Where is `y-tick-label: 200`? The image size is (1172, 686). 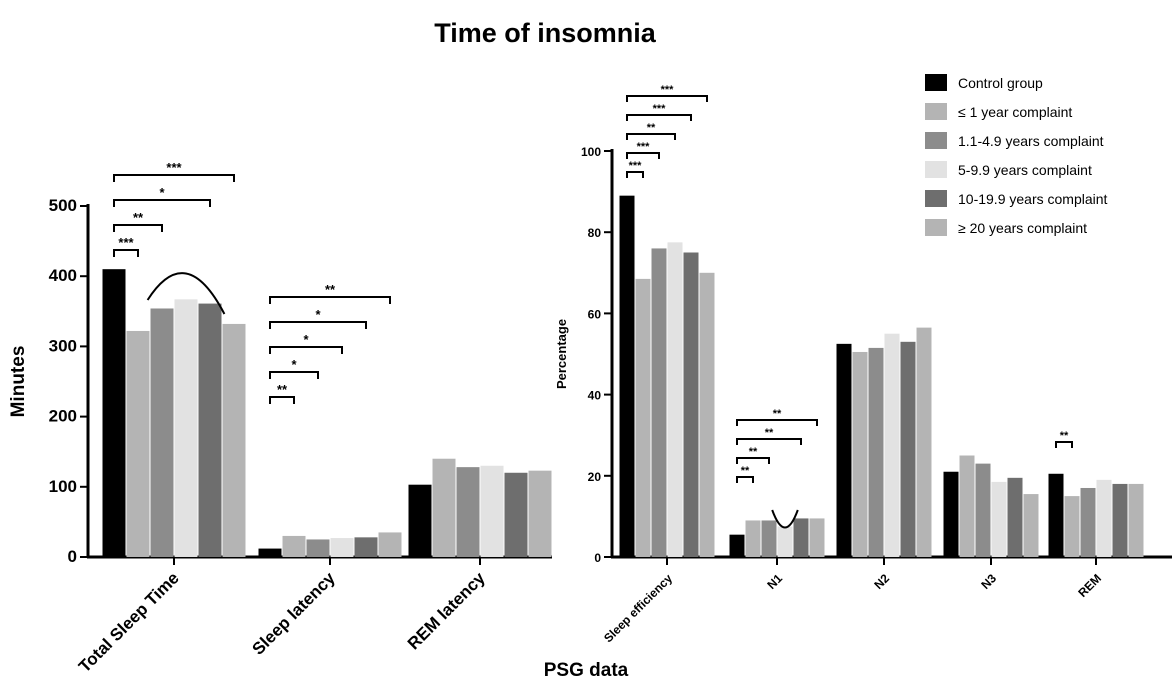 y-tick-label: 200 is located at coordinates (63, 416).